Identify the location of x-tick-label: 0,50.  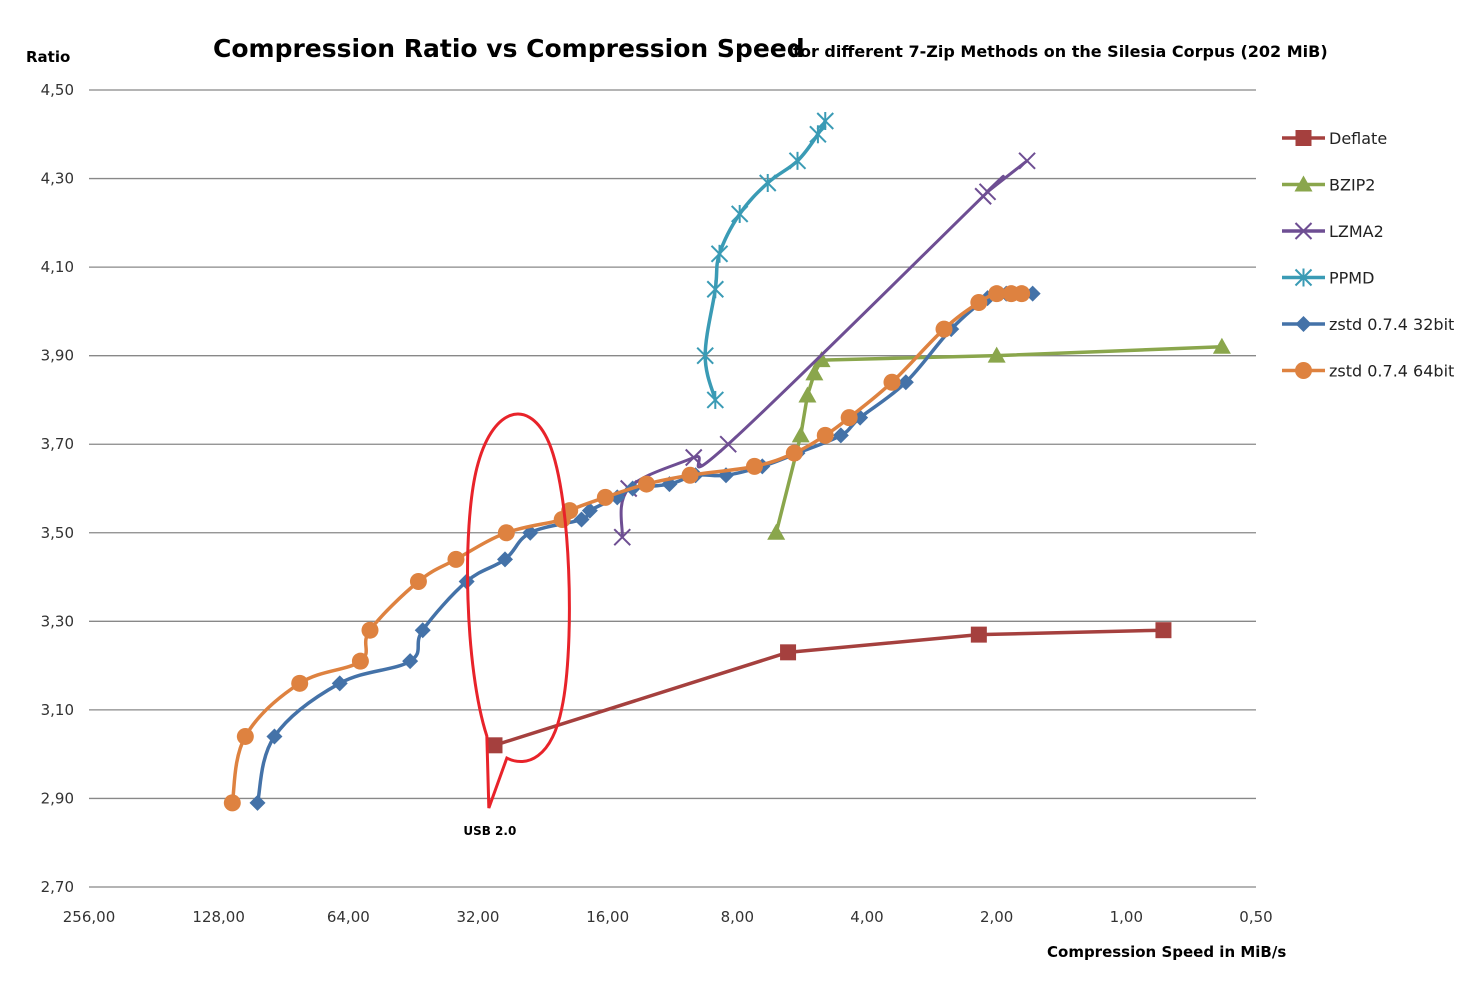
(1255, 917).